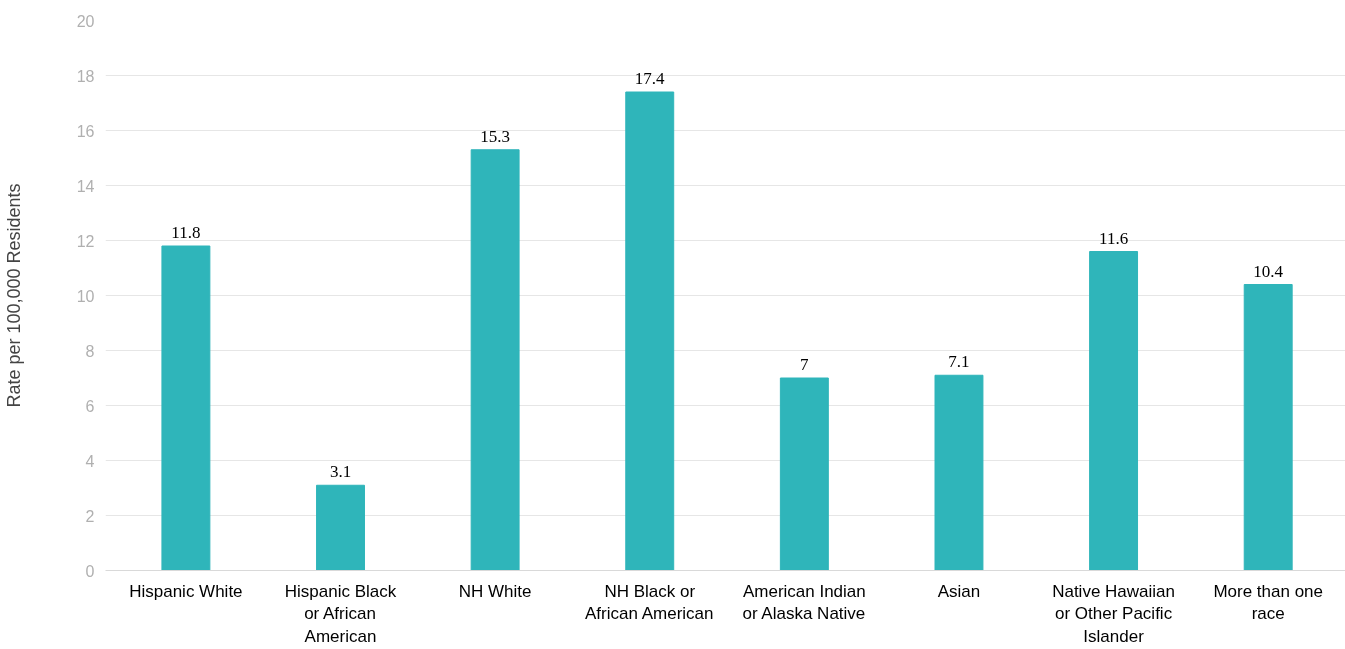  I want to click on data-label: 17.4, so click(650, 78).